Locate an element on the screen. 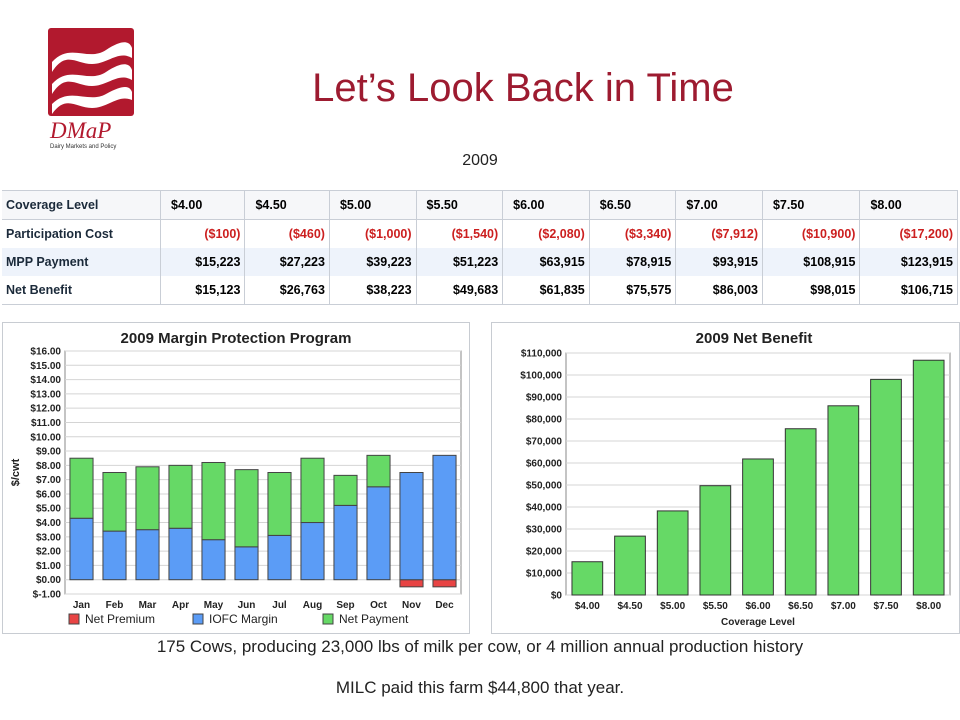  y-tick-label: $13.00 is located at coordinates (45, 394).